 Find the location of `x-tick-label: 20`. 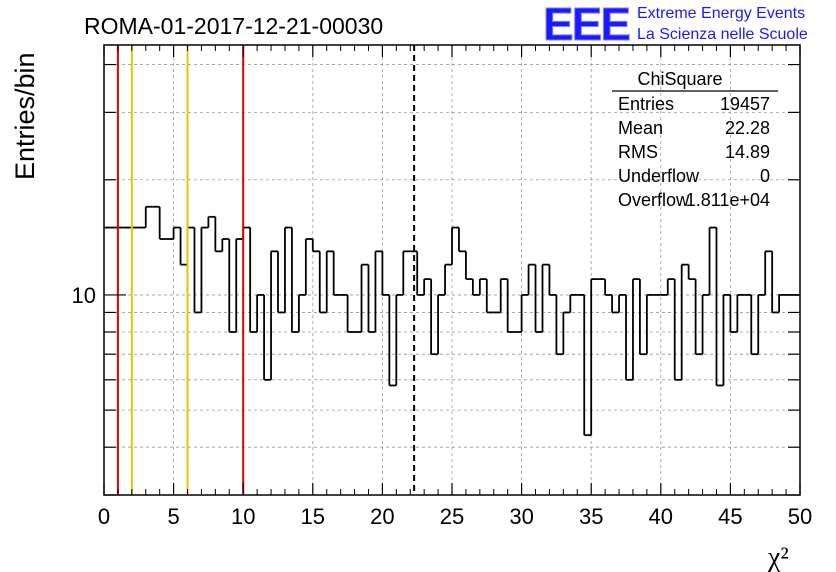

x-tick-label: 20 is located at coordinates (382, 516).